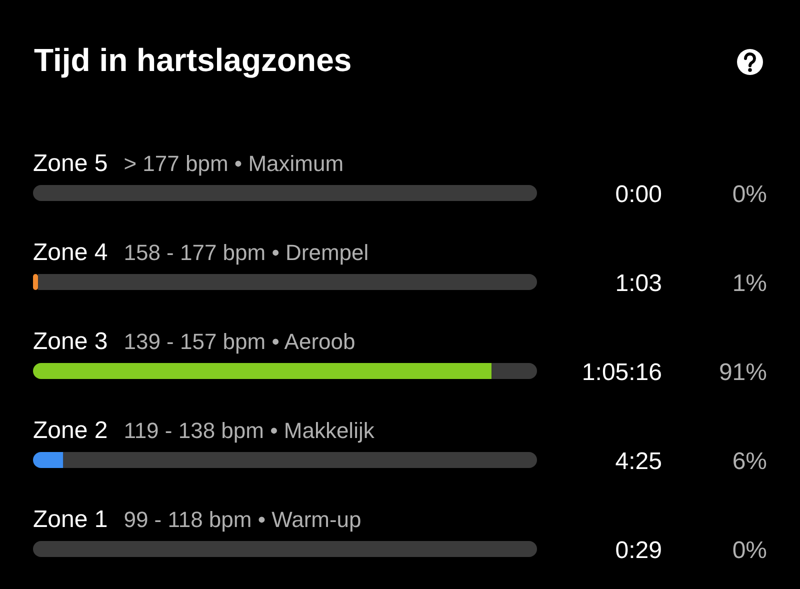 This screenshot has width=800, height=589. Describe the element at coordinates (749, 283) in the screenshot. I see `data-label: 1%` at that location.